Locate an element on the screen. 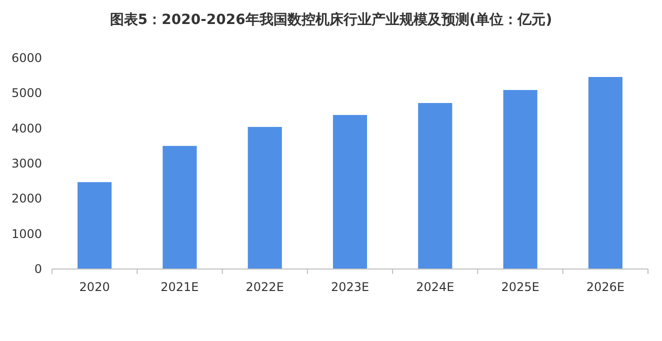 Image resolution: width=662 pixels, height=341 pixels. y-tick-label: 5000 is located at coordinates (26, 93).